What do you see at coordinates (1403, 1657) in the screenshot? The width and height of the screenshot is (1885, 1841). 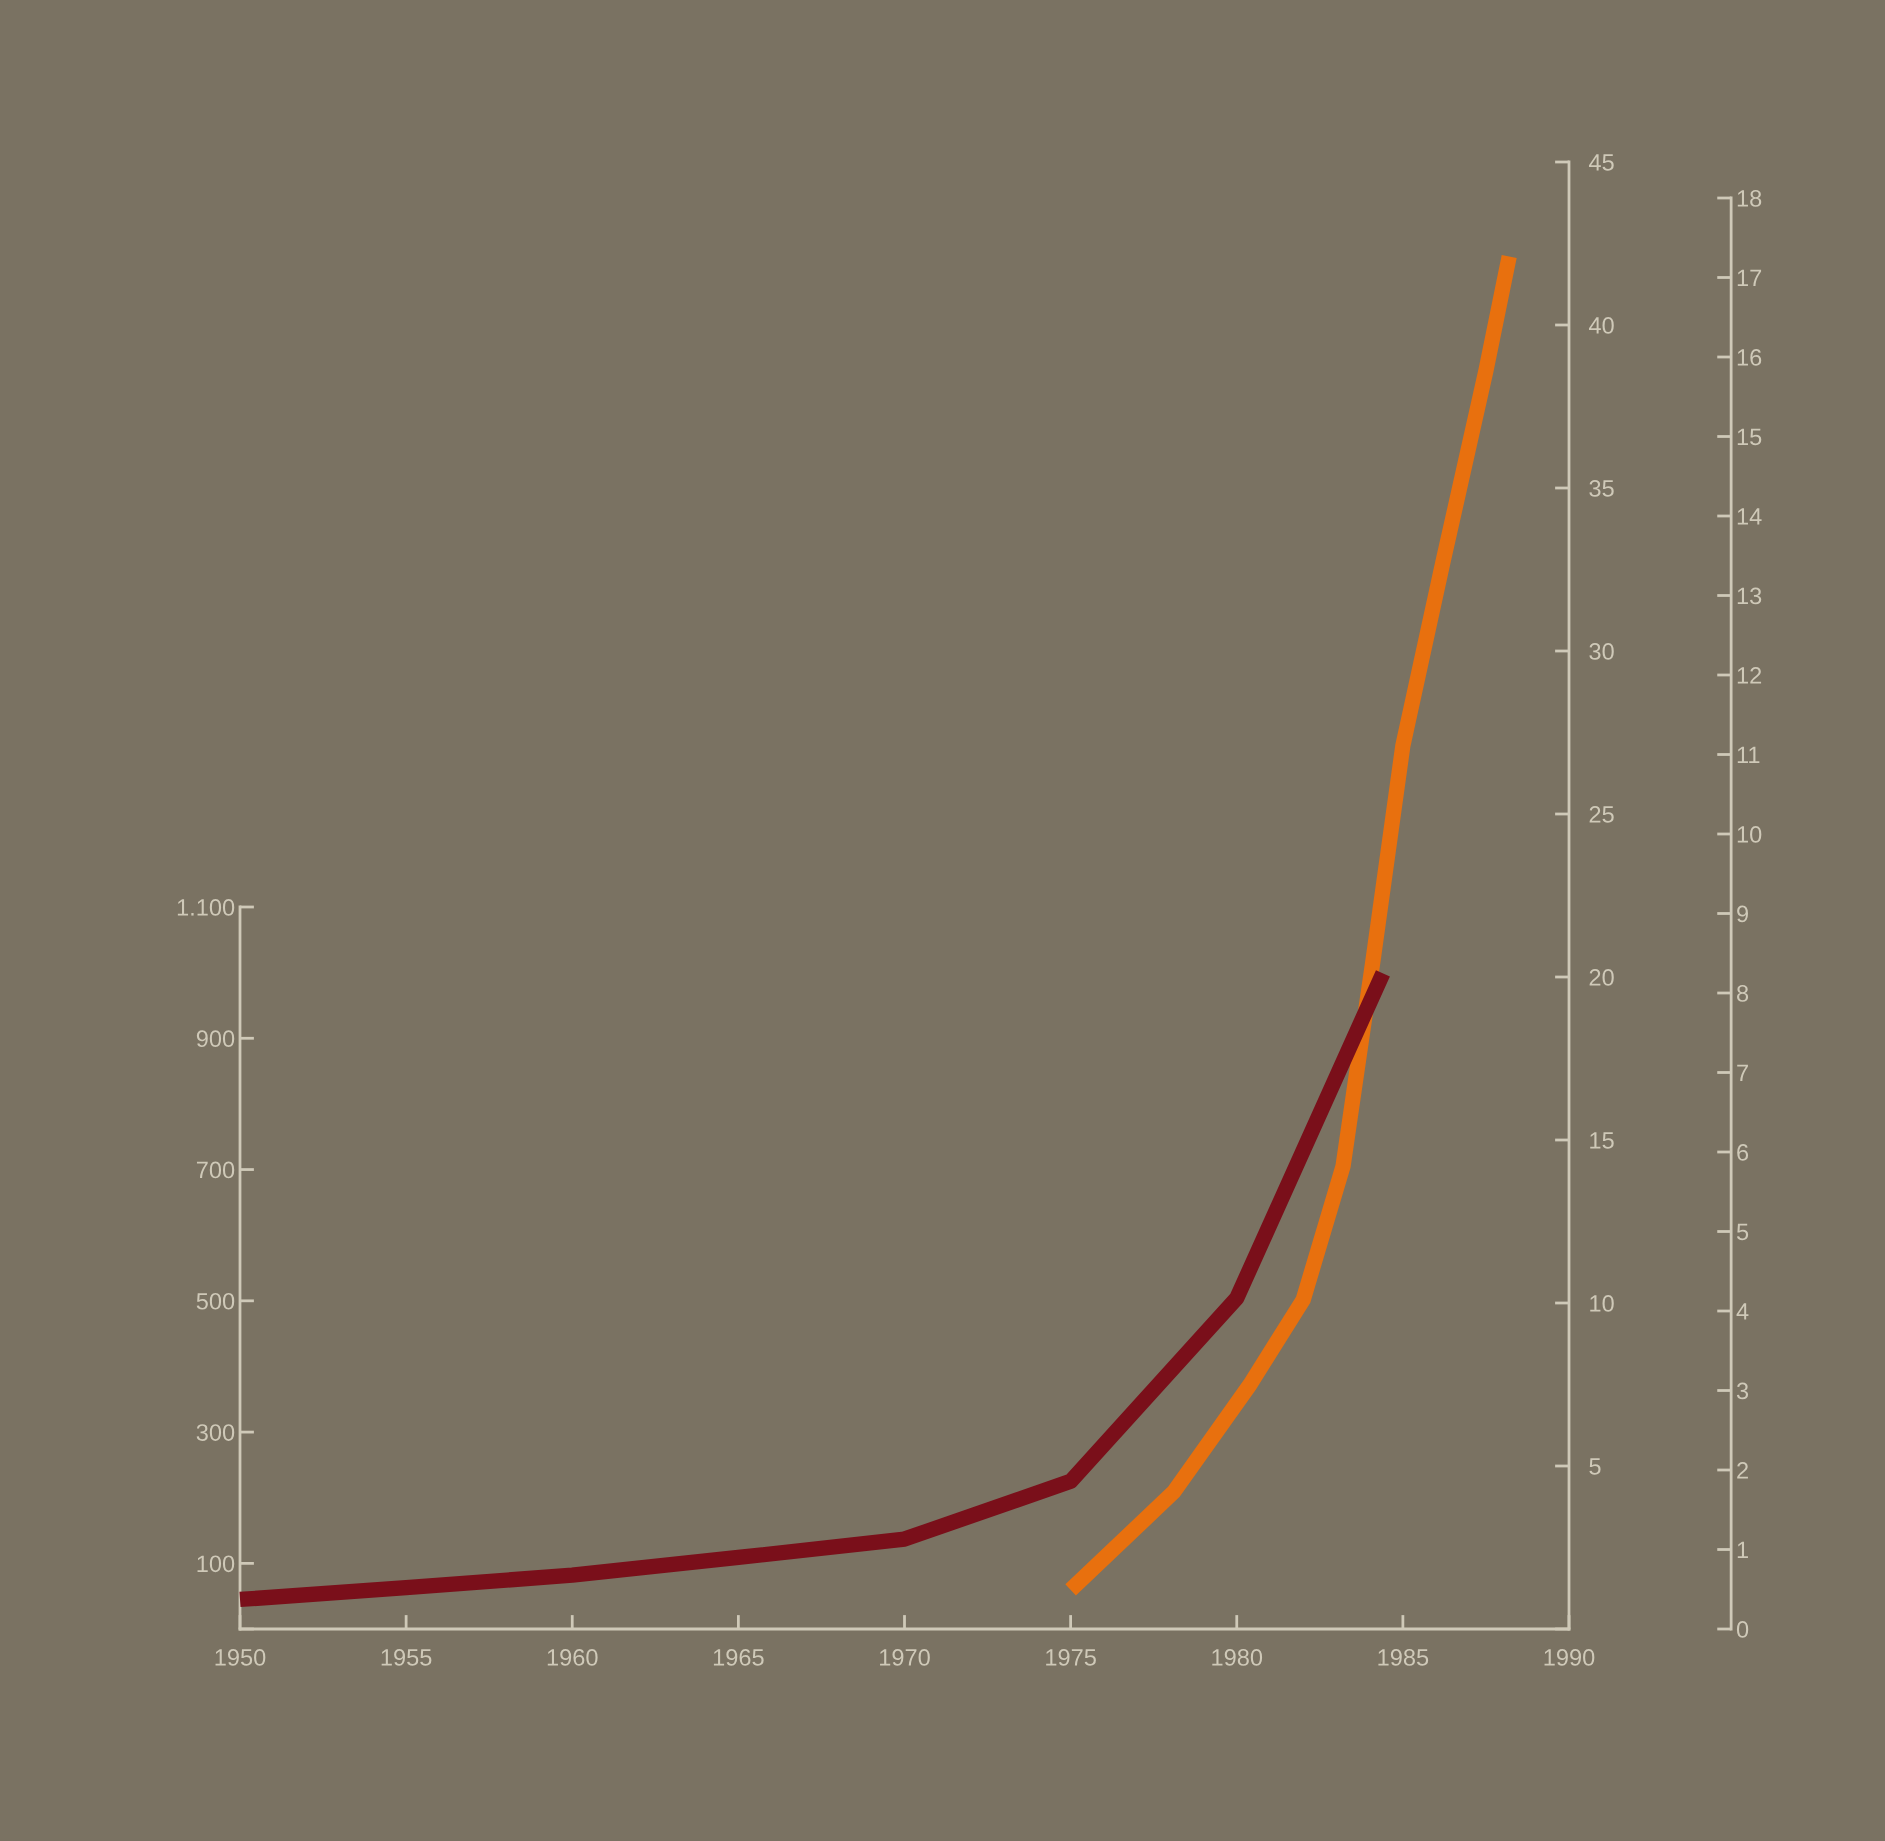 I see `x-tick-label: 1985` at bounding box center [1403, 1657].